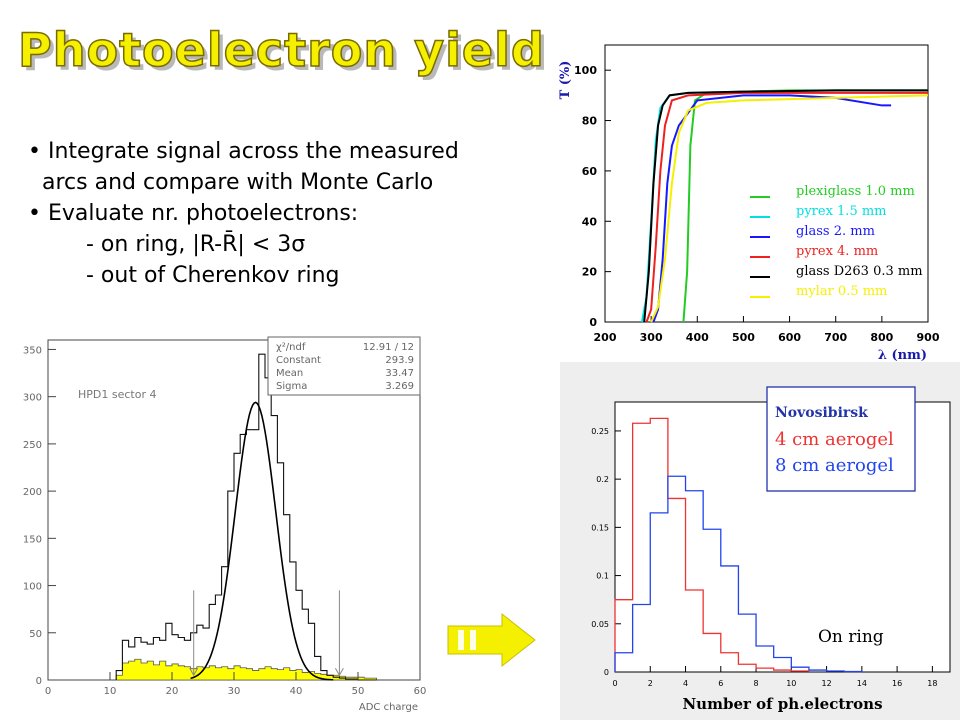 The width and height of the screenshot is (960, 720). Describe the element at coordinates (117, 394) in the screenshot. I see `histogram-label: HPD1 sector 4` at that location.